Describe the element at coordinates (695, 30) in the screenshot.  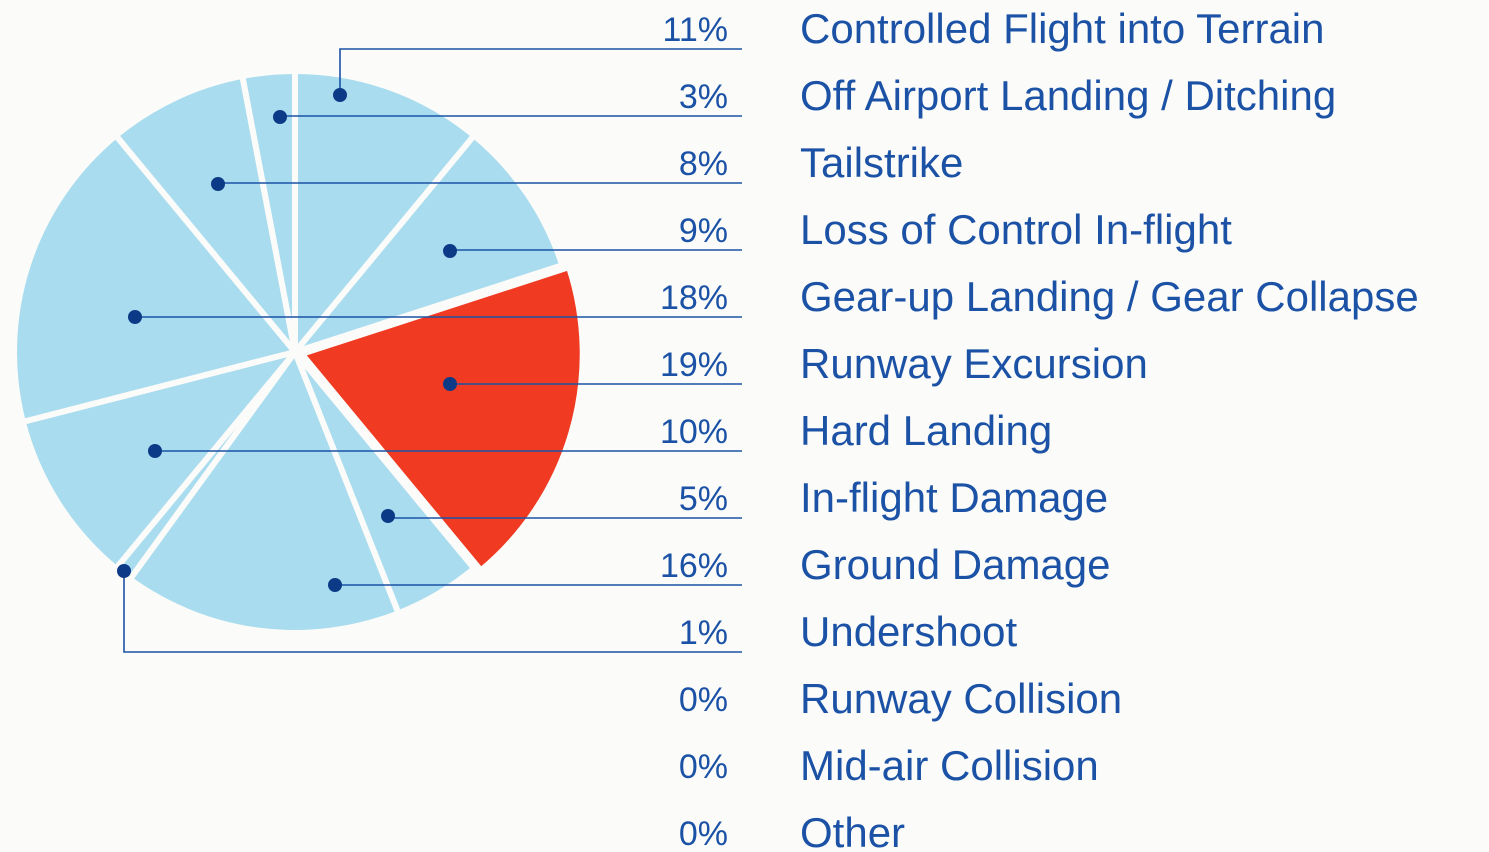
I see `percent-label: 11%` at that location.